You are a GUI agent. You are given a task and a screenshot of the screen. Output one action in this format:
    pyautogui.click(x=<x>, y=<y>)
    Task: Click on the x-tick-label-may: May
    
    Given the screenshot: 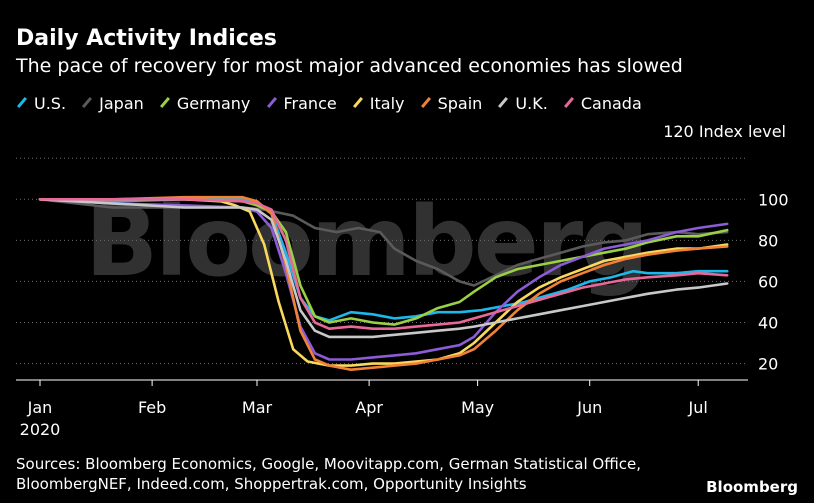 What is the action you would take?
    pyautogui.click(x=477, y=407)
    